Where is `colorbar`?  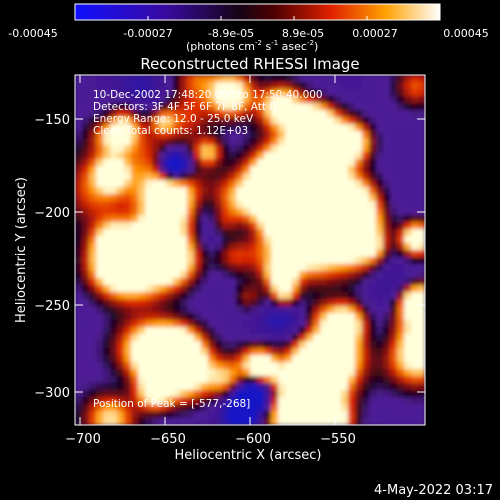 colorbar is located at coordinates (257, 12).